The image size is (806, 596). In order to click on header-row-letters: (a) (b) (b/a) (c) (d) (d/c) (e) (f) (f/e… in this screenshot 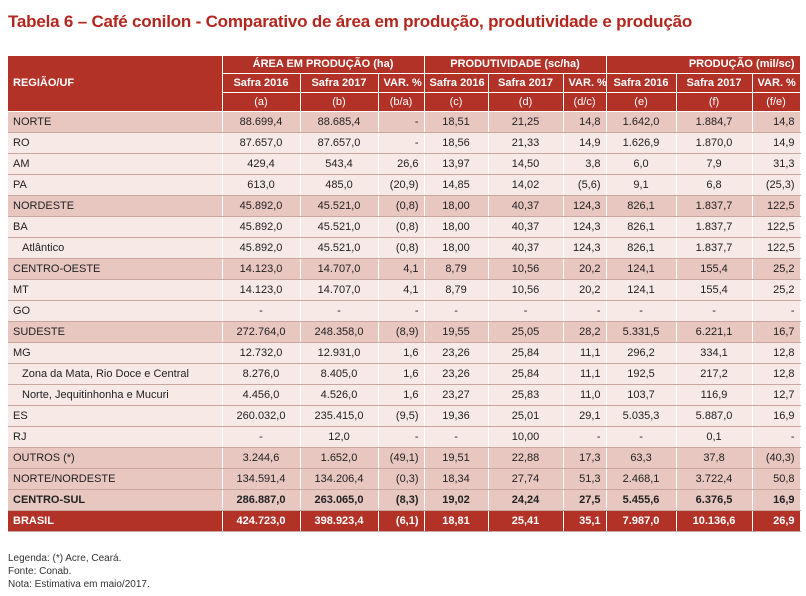, I will do `click(404, 102)`.